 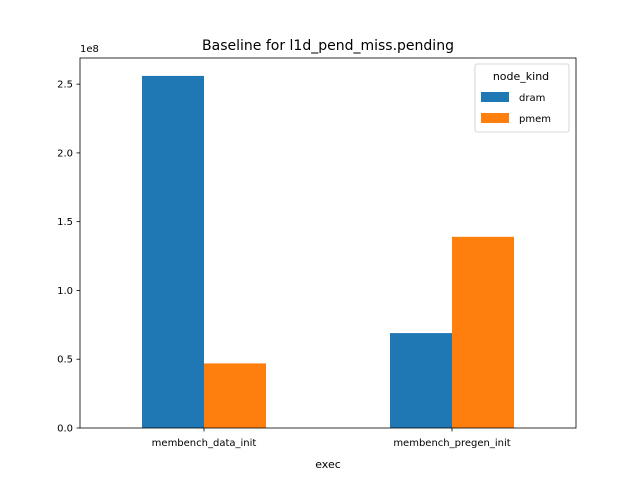 I want to click on legend-label-pmem: pmem, so click(x=535, y=119).